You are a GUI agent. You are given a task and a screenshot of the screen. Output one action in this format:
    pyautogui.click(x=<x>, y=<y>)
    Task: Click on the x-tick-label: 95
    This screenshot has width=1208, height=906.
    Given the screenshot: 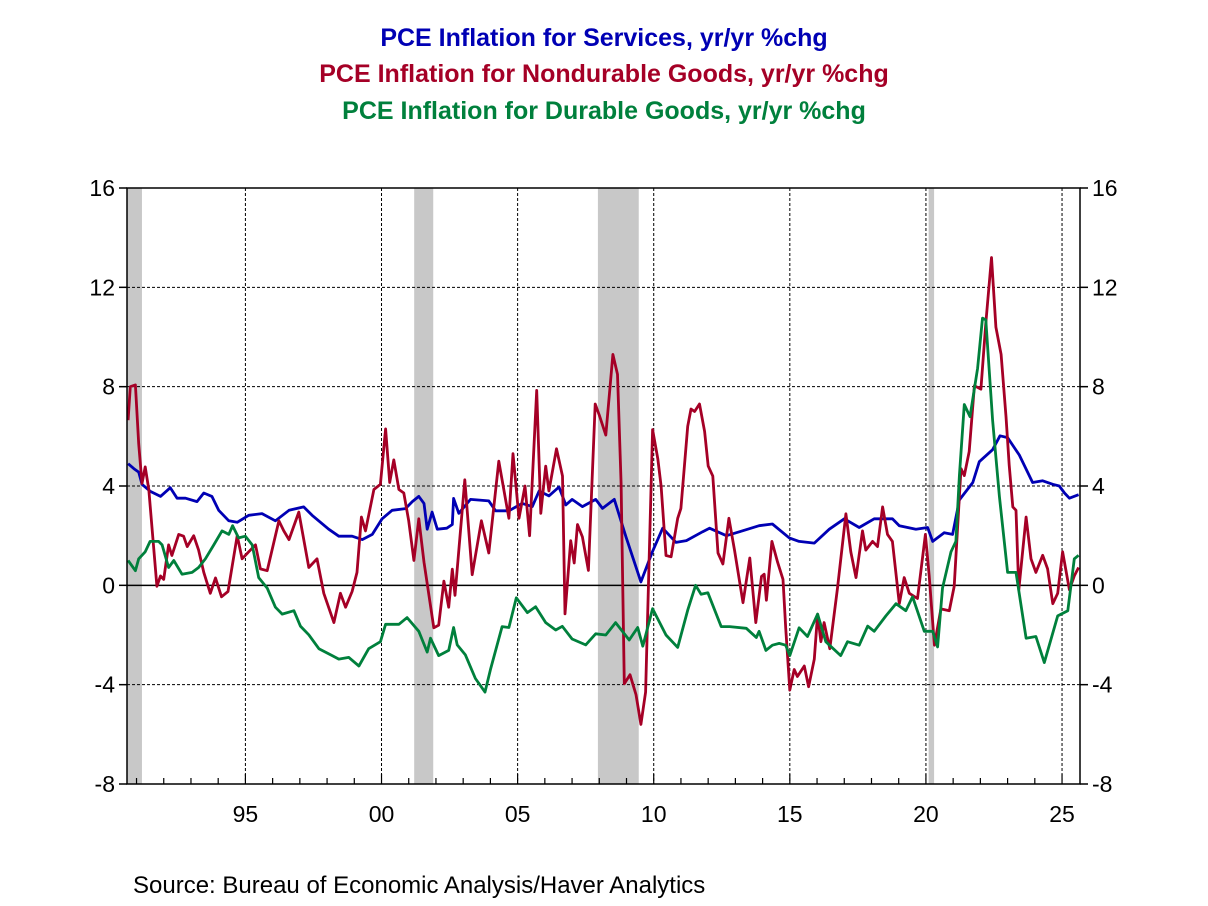 What is the action you would take?
    pyautogui.click(x=246, y=814)
    